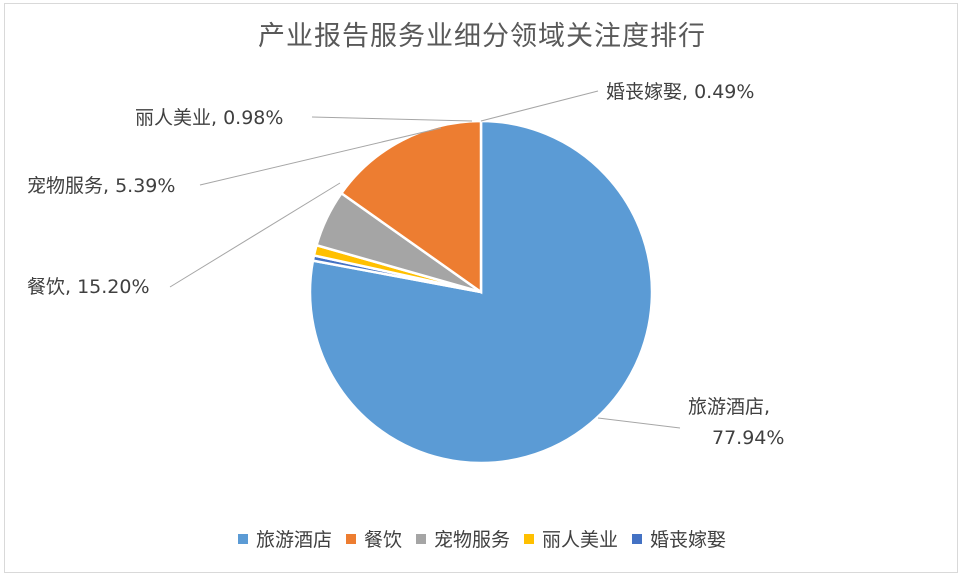 This screenshot has width=964, height=578. Describe the element at coordinates (88, 287) in the screenshot. I see `data-label: 餐饮, 15.20%` at that location.